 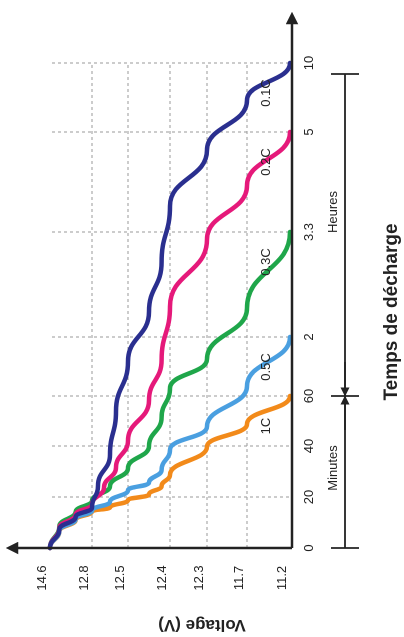 I want to click on voltage-tick-label: 11.2, so click(x=281, y=578).